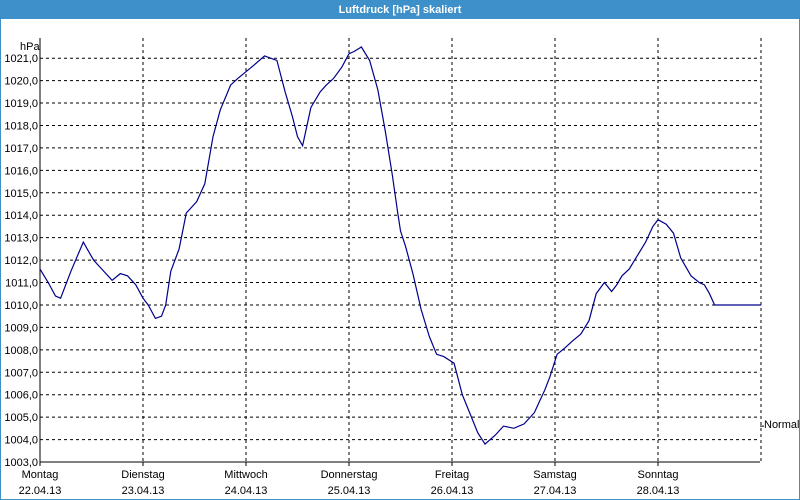 The image size is (800, 500). What do you see at coordinates (452, 475) in the screenshot?
I see `x-tick-day: Freitag` at bounding box center [452, 475].